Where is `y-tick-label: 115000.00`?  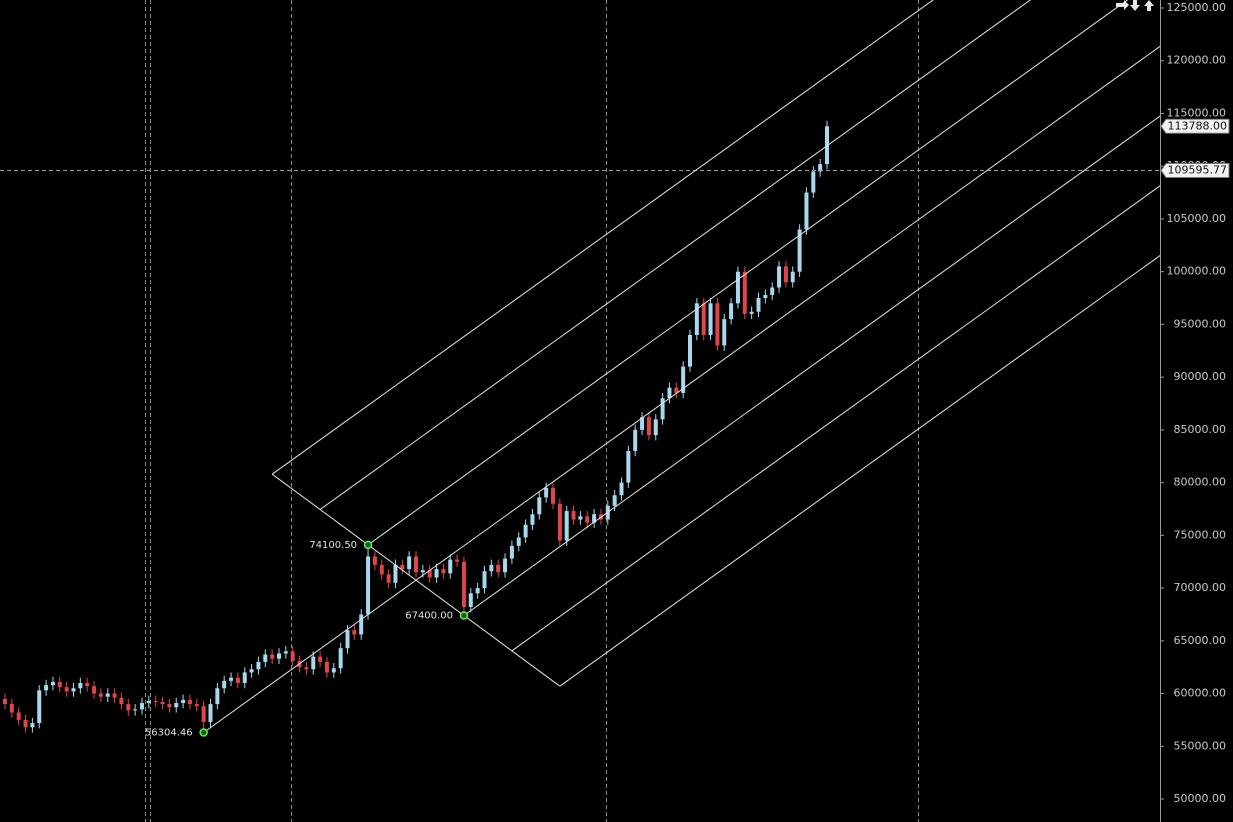 y-tick-label: 115000.00 is located at coordinates (1197, 112).